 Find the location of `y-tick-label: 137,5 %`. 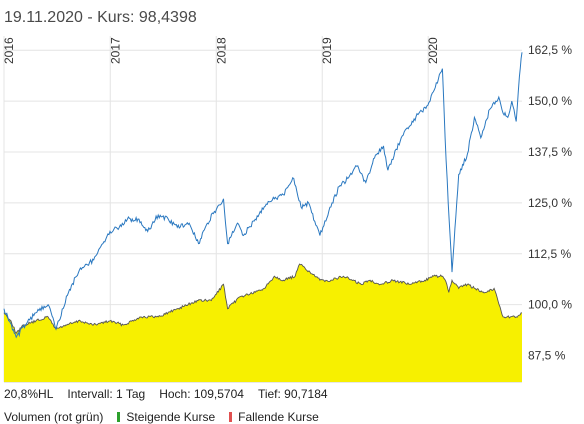

y-tick-label: 137,5 % is located at coordinates (550, 152).